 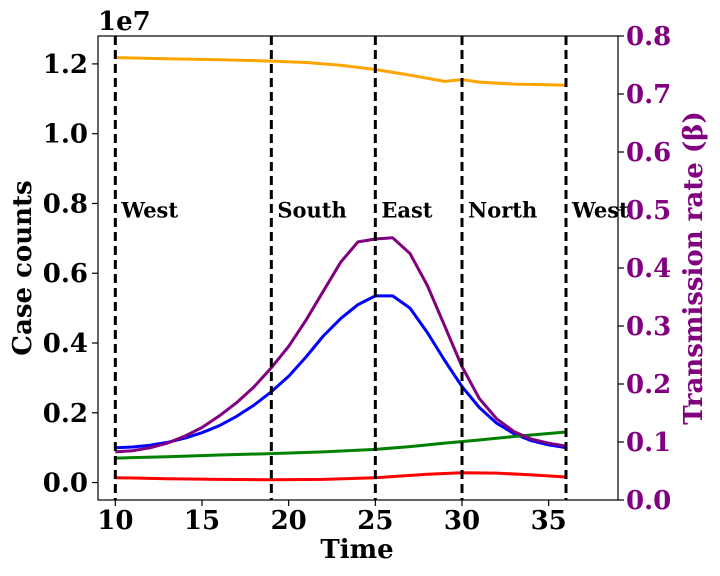 I want to click on x-tick-label: 30, so click(x=462, y=521).